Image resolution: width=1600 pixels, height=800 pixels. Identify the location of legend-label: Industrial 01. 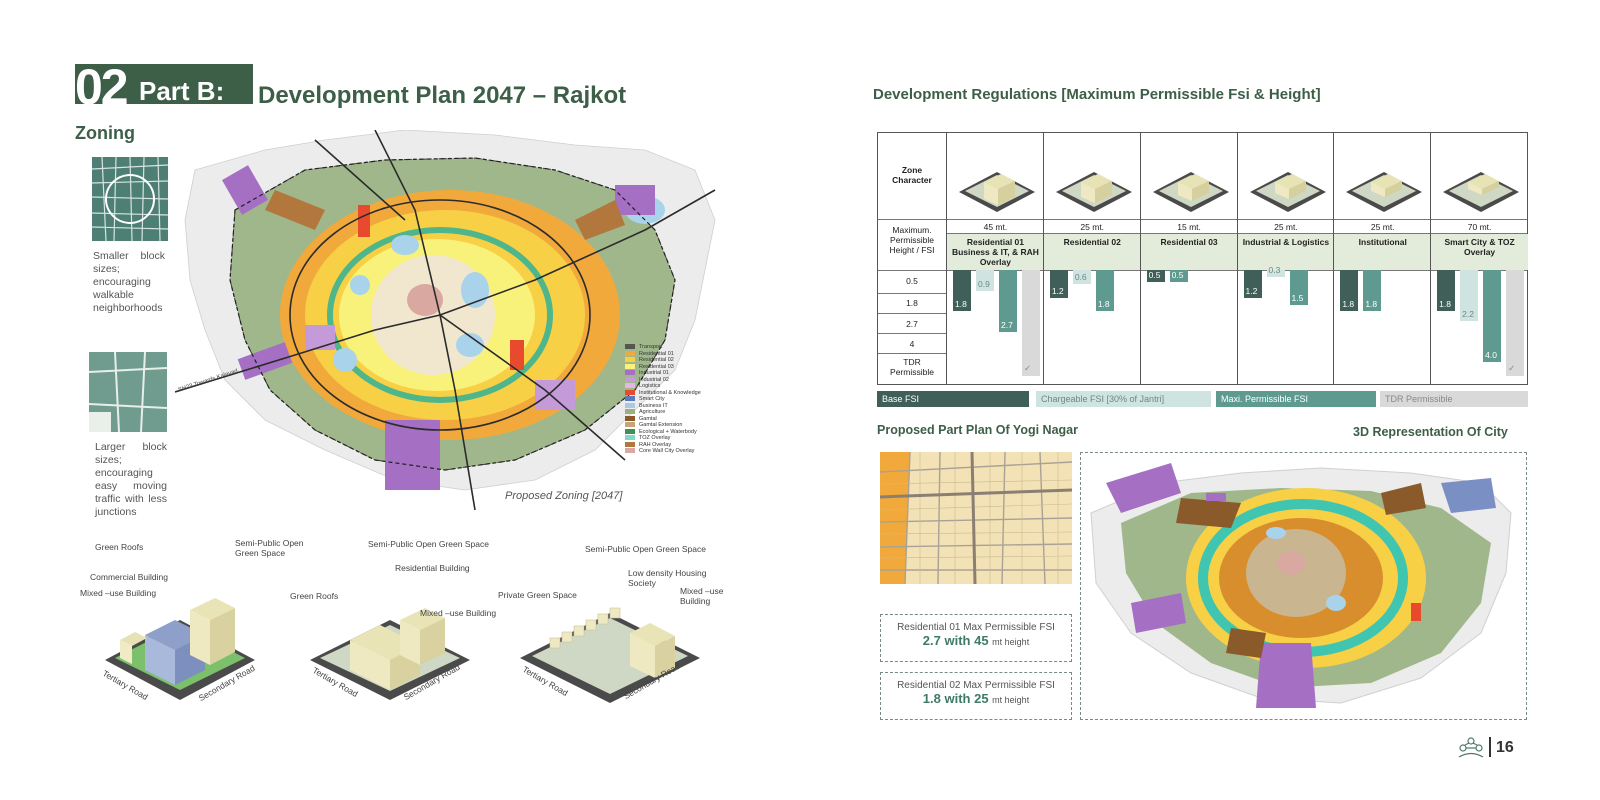
(654, 373).